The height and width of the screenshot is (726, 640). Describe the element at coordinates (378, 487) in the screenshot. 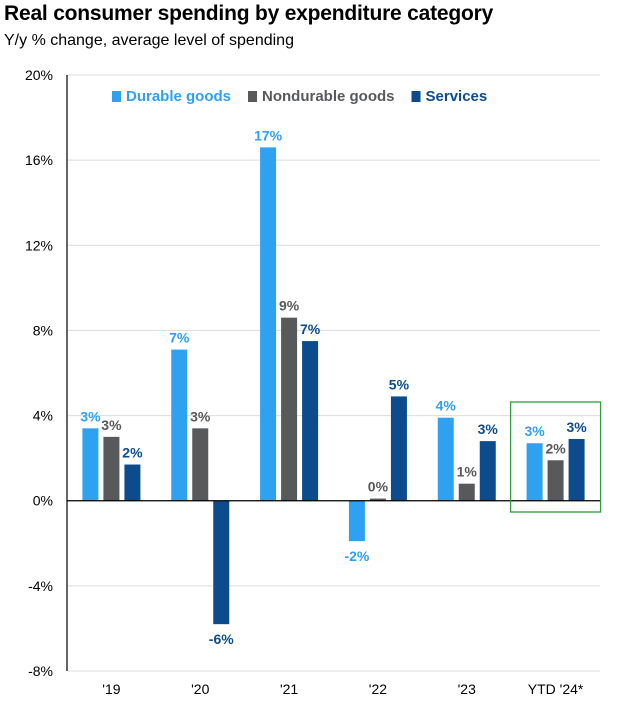

I see `data-label: 0%` at that location.